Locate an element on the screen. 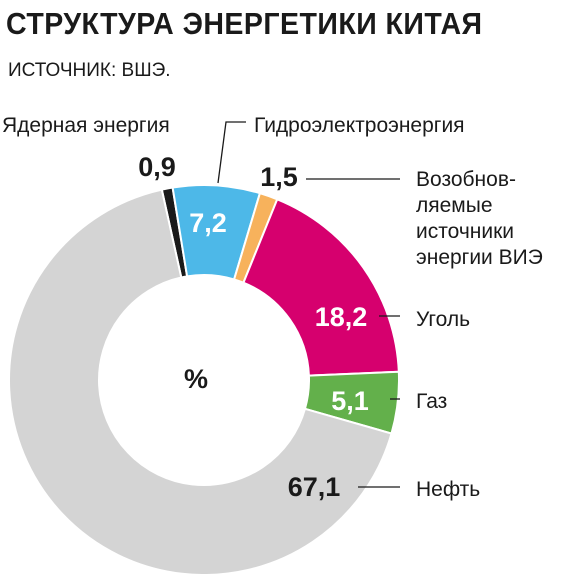 This screenshot has height=574, width=576. category-label-hydro: Гидроэлектроэнергия is located at coordinates (359, 125).